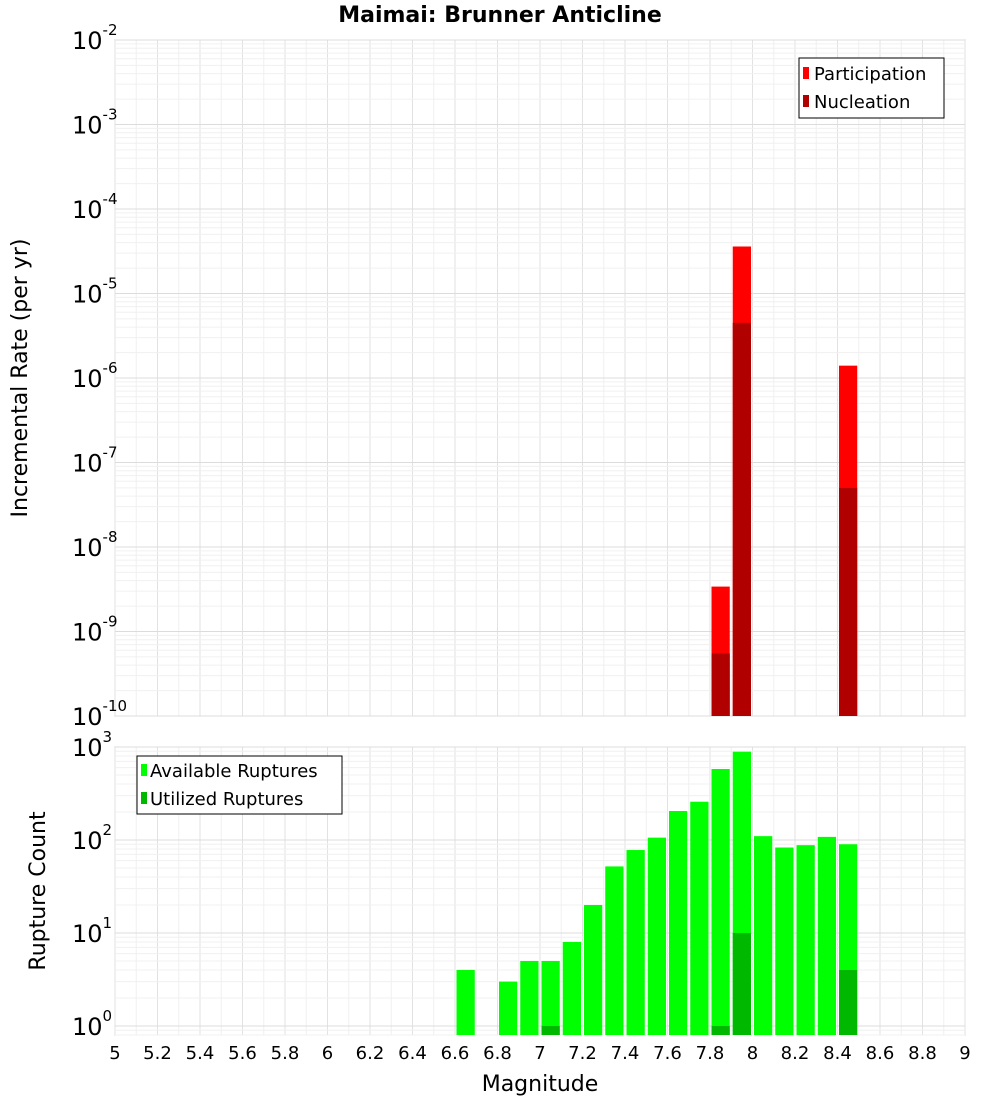 The image size is (1000, 1100). Describe the element at coordinates (795, 1053) in the screenshot. I see `x-tick-label: 8.2` at that location.